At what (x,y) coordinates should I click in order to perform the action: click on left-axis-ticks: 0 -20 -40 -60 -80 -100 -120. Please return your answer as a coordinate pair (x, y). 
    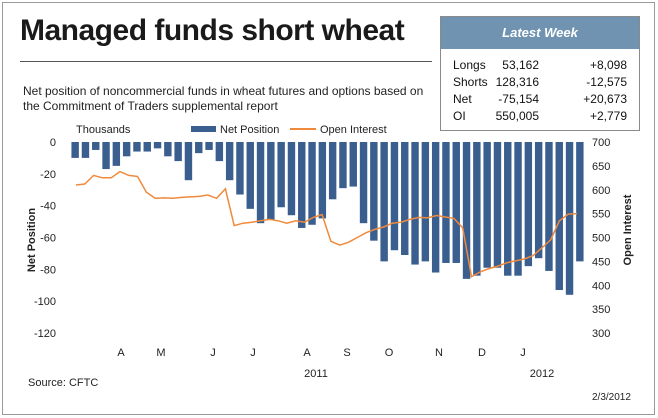
    Looking at the image, I should click on (45, 238).